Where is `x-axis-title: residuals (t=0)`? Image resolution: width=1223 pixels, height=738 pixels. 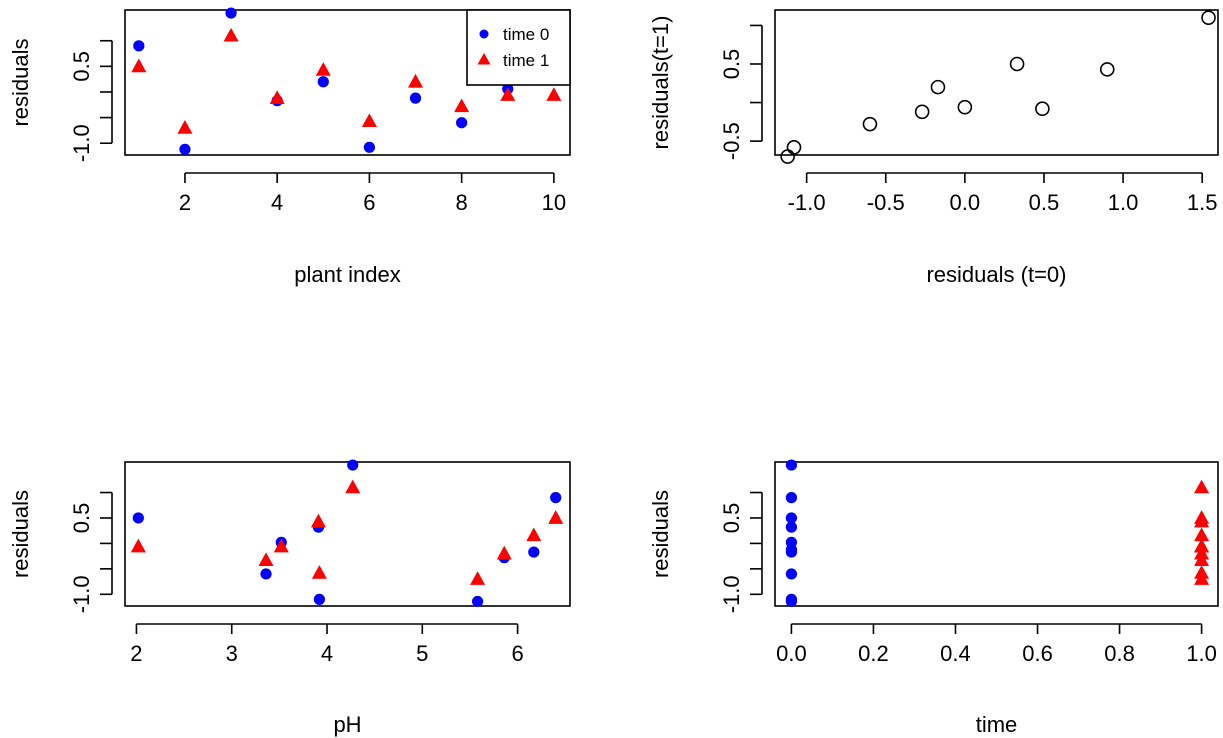 x-axis-title: residuals (t=0) is located at coordinates (996, 274).